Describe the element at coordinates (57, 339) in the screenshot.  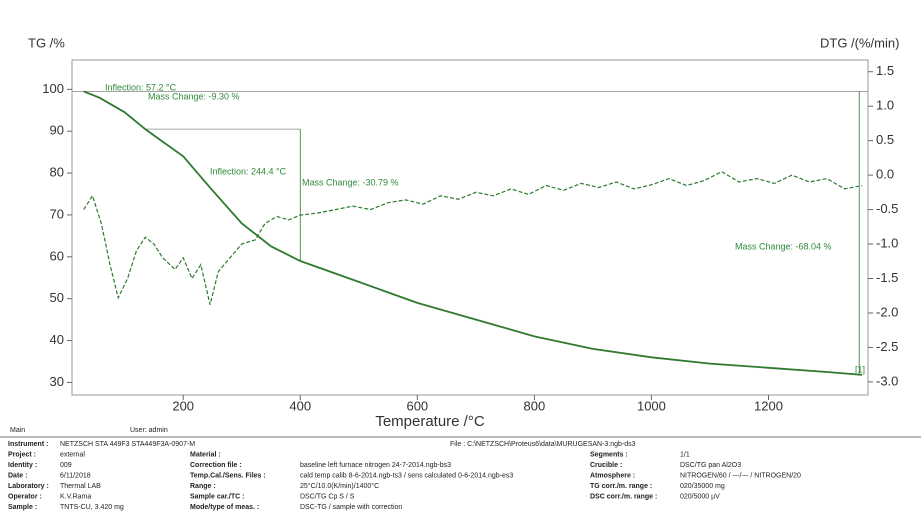
I see `y-tick-label: 40` at that location.